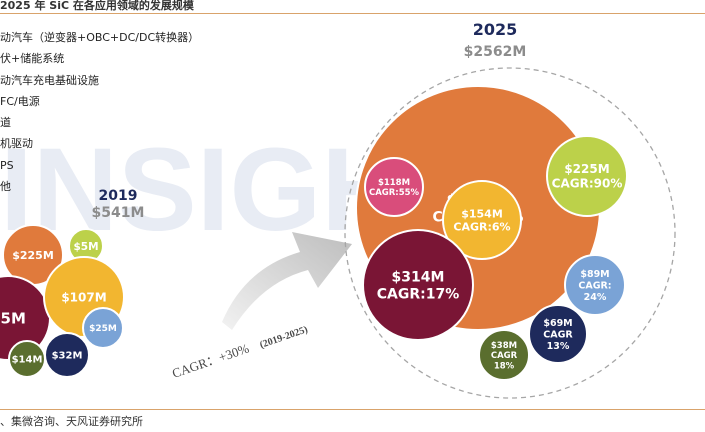 This screenshot has width=705, height=432. Describe the element at coordinates (71, 421) in the screenshot. I see `source-note: 、集微咨询、天风证券研究所` at that location.